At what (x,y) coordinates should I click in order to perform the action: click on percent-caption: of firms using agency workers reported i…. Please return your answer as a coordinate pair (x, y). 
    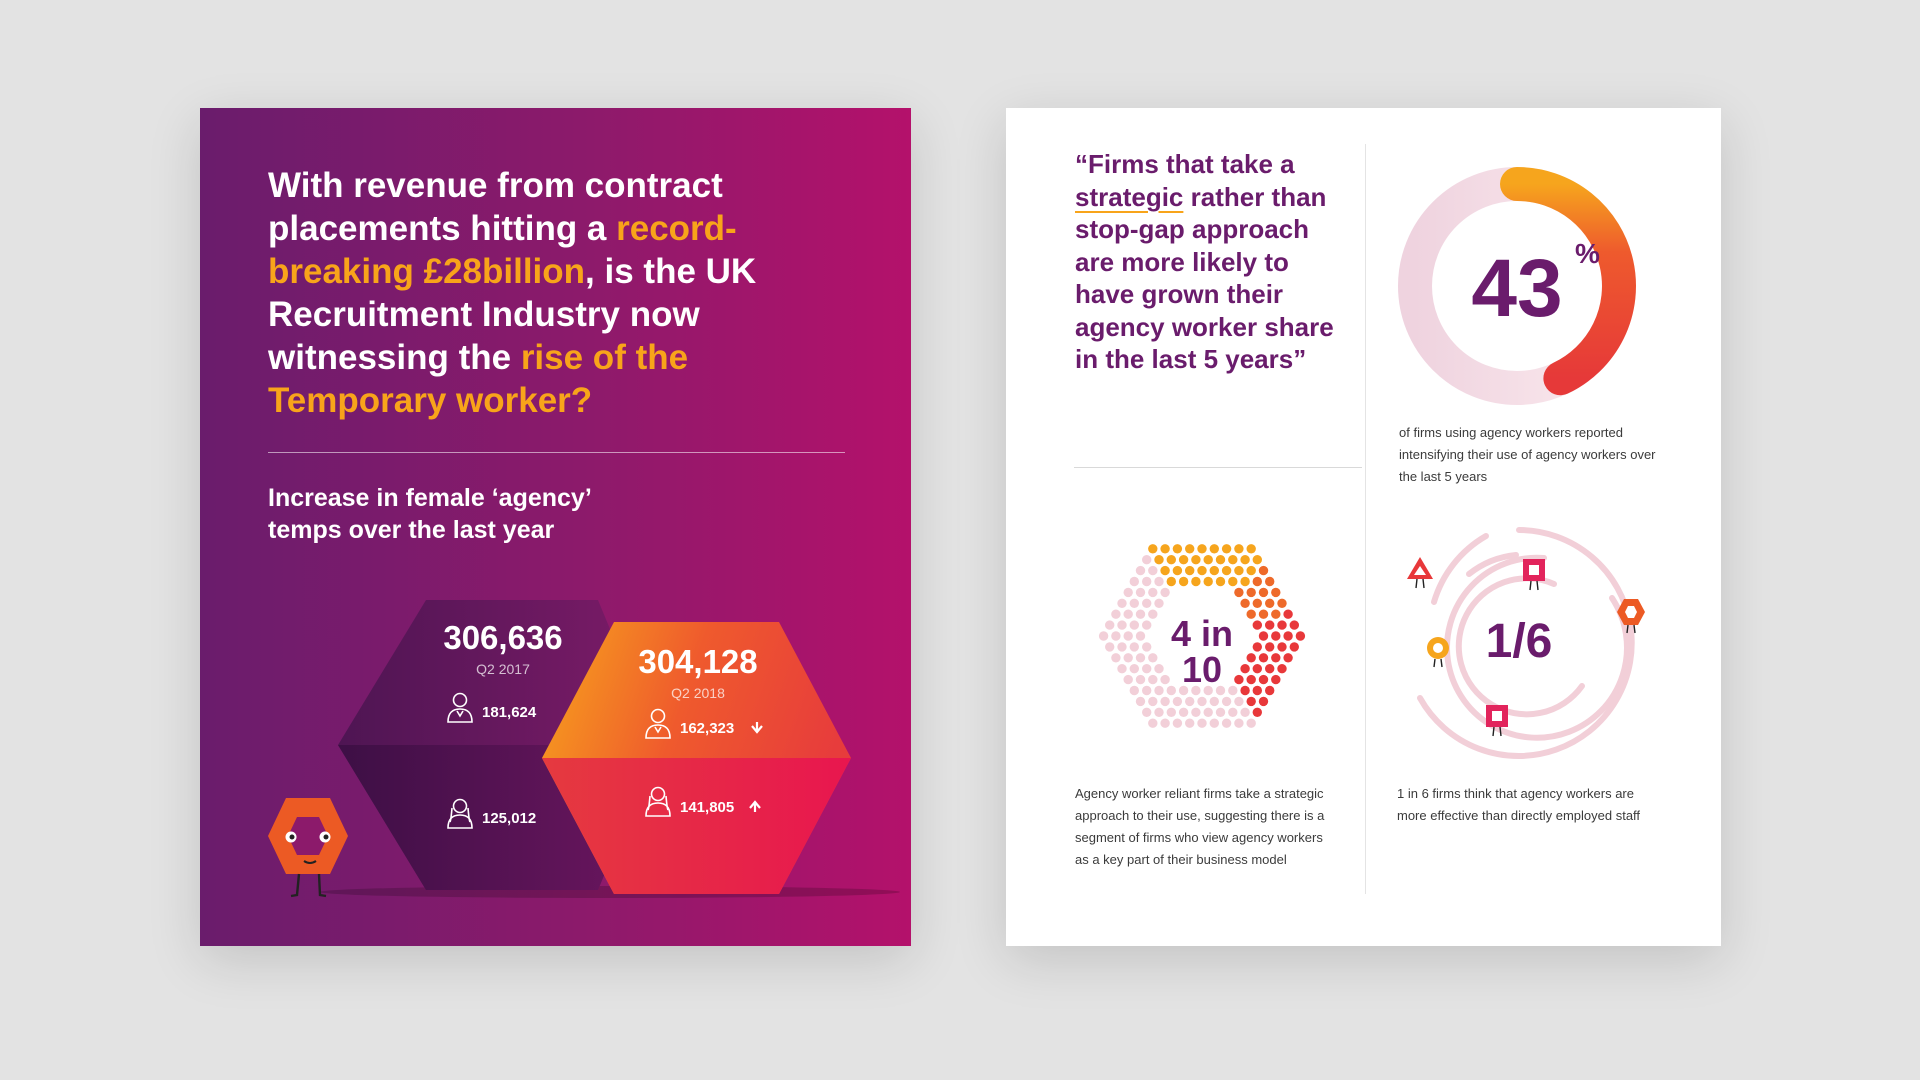
    Looking at the image, I should click on (1527, 454).